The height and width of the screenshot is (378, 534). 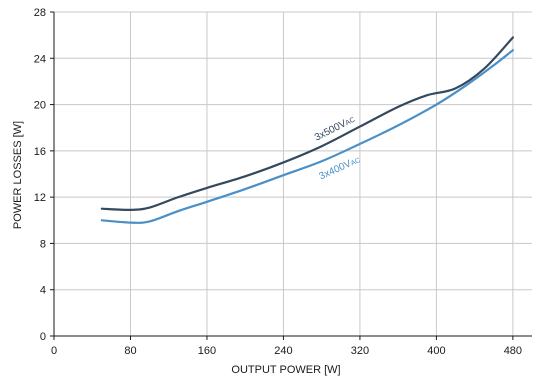 I want to click on x-tick-label: 0, so click(x=54, y=351).